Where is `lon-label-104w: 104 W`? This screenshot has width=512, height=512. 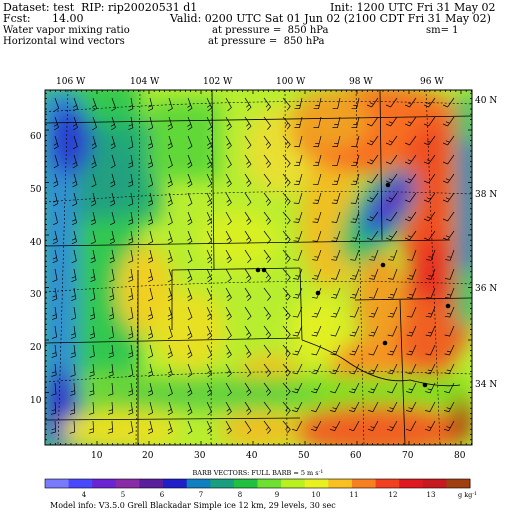 lon-label-104w: 104 W is located at coordinates (145, 82).